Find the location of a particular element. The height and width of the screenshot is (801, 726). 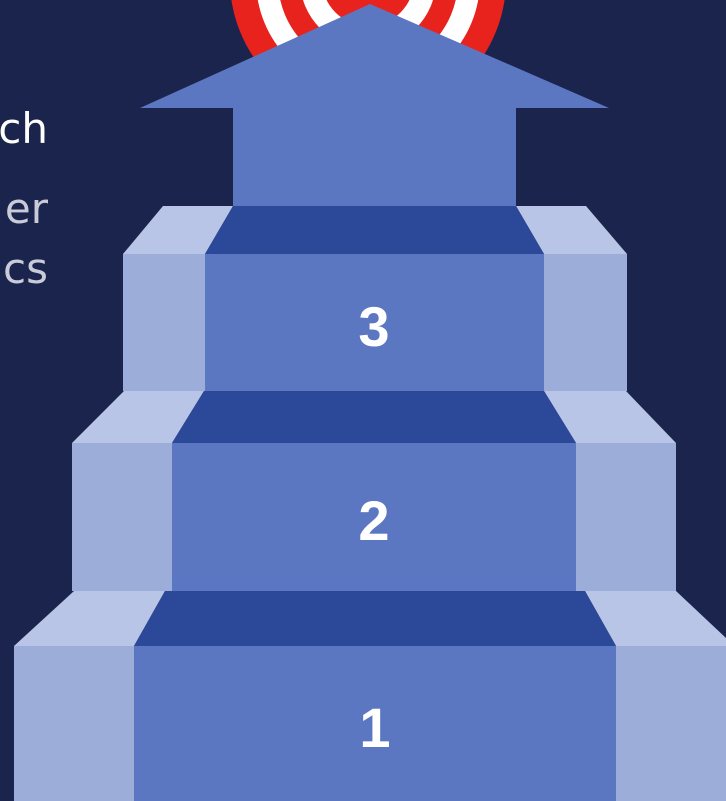

body-fragment-1: er is located at coordinates (26, 208).